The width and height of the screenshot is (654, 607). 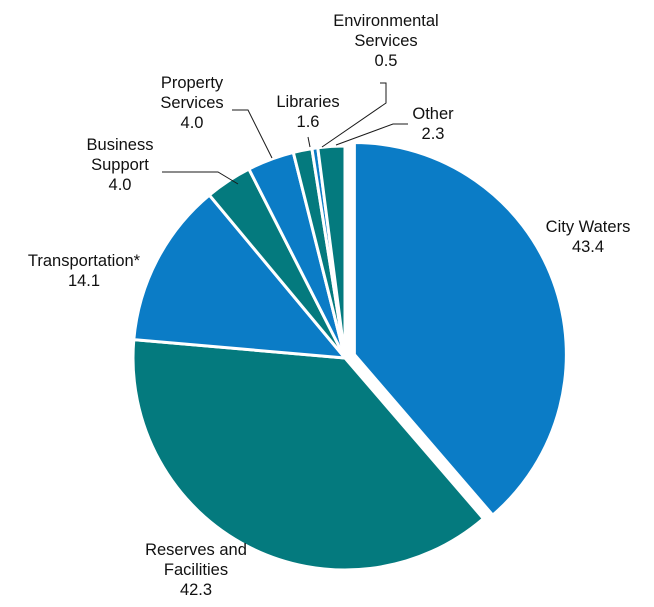 I want to click on label-environmental-services: Environmental Services 0.5, so click(x=385, y=41).